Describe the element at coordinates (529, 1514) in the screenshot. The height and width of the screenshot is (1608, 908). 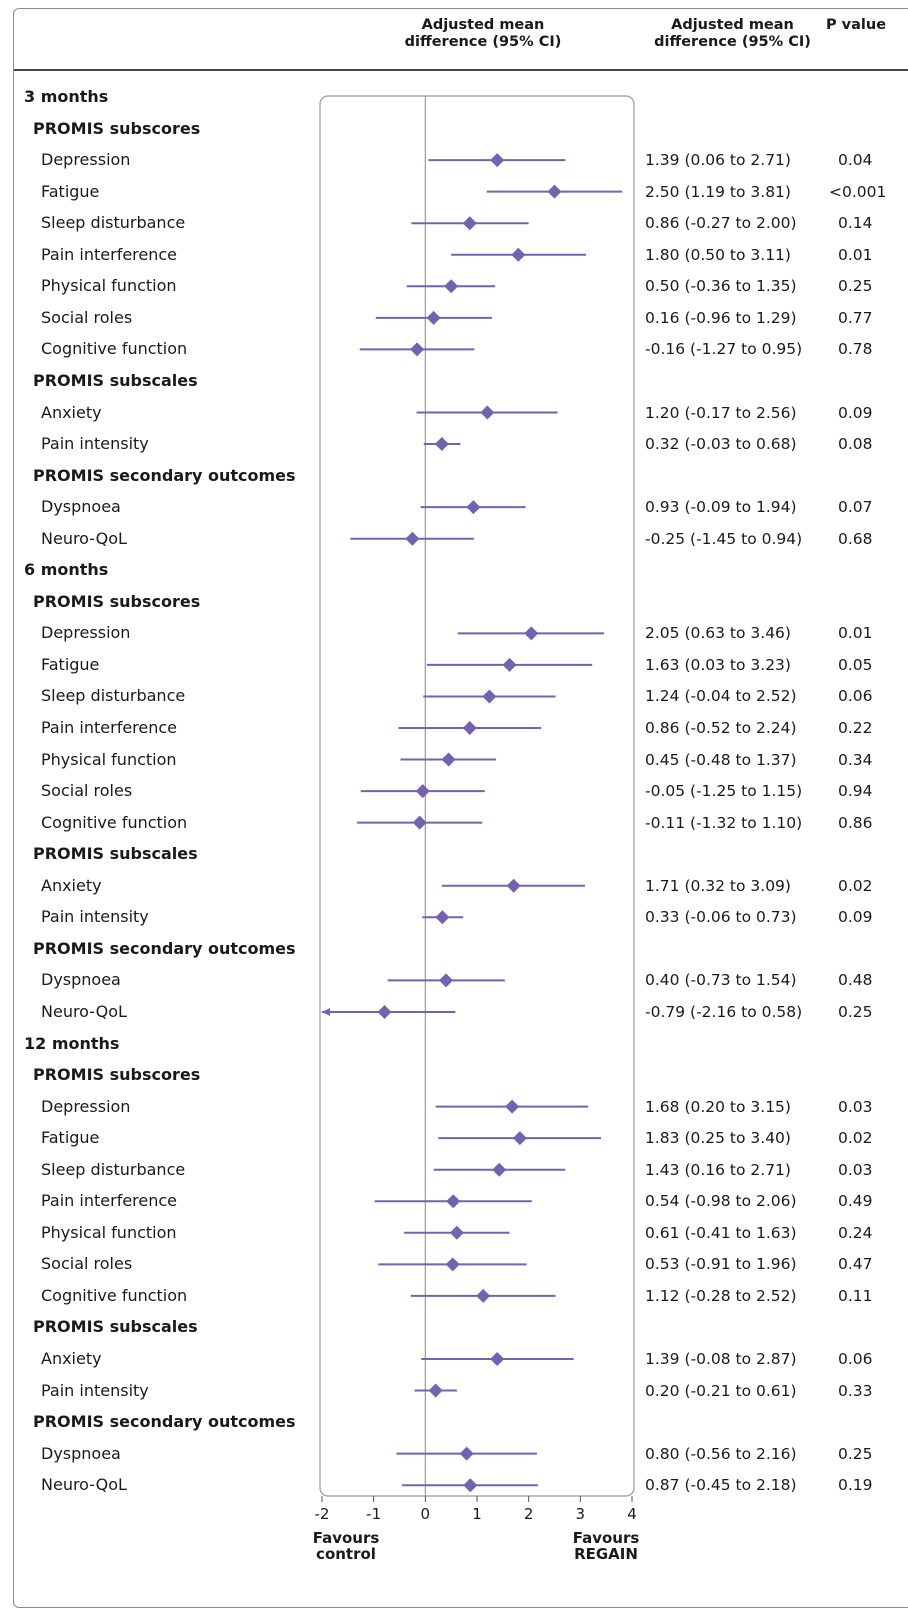
I see `x-tick-label: 2` at that location.